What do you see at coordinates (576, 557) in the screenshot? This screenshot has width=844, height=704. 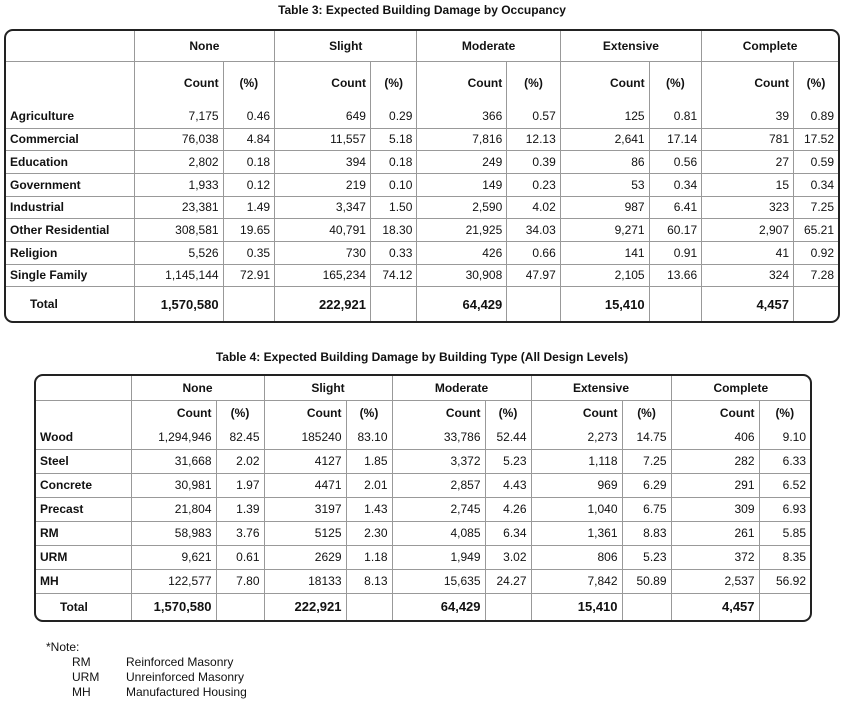 I see `count-cell: 806` at bounding box center [576, 557].